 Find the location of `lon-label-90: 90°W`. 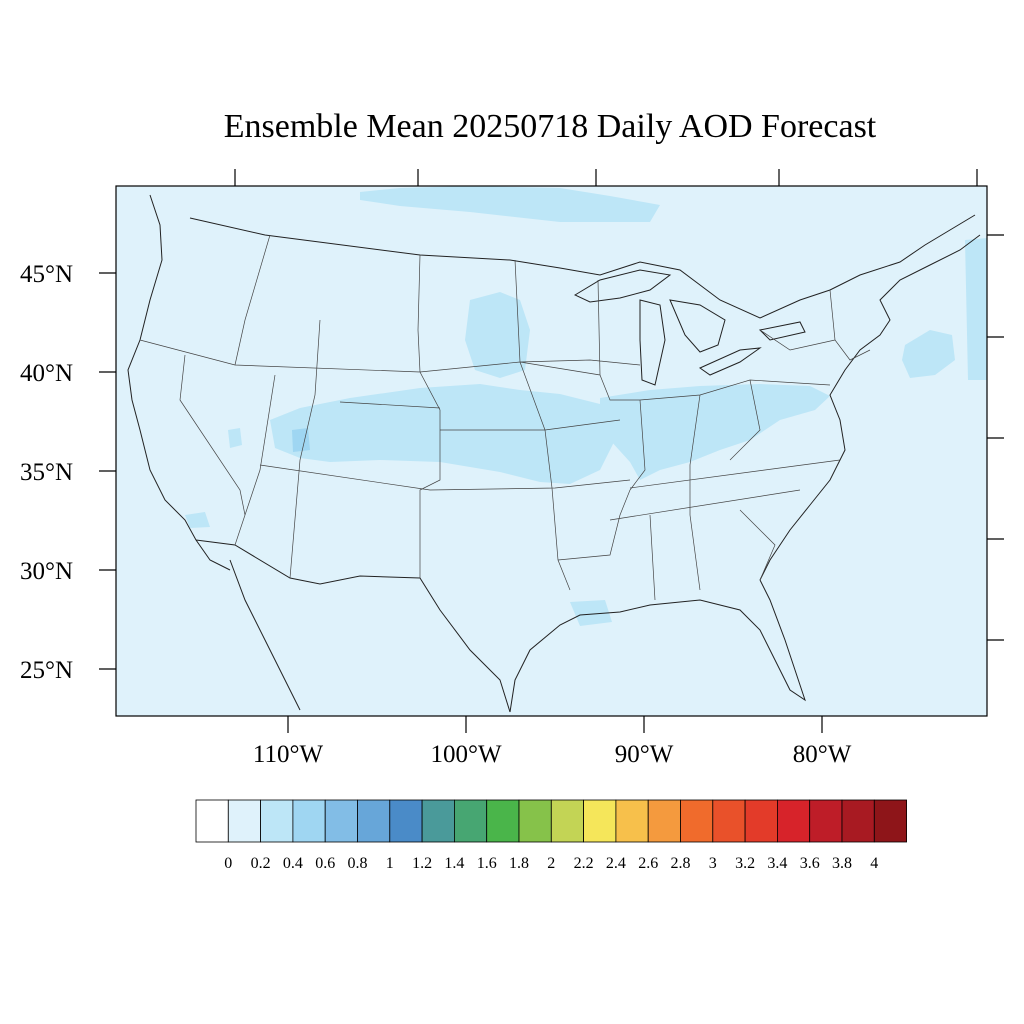

lon-label-90: 90°W is located at coordinates (644, 754).